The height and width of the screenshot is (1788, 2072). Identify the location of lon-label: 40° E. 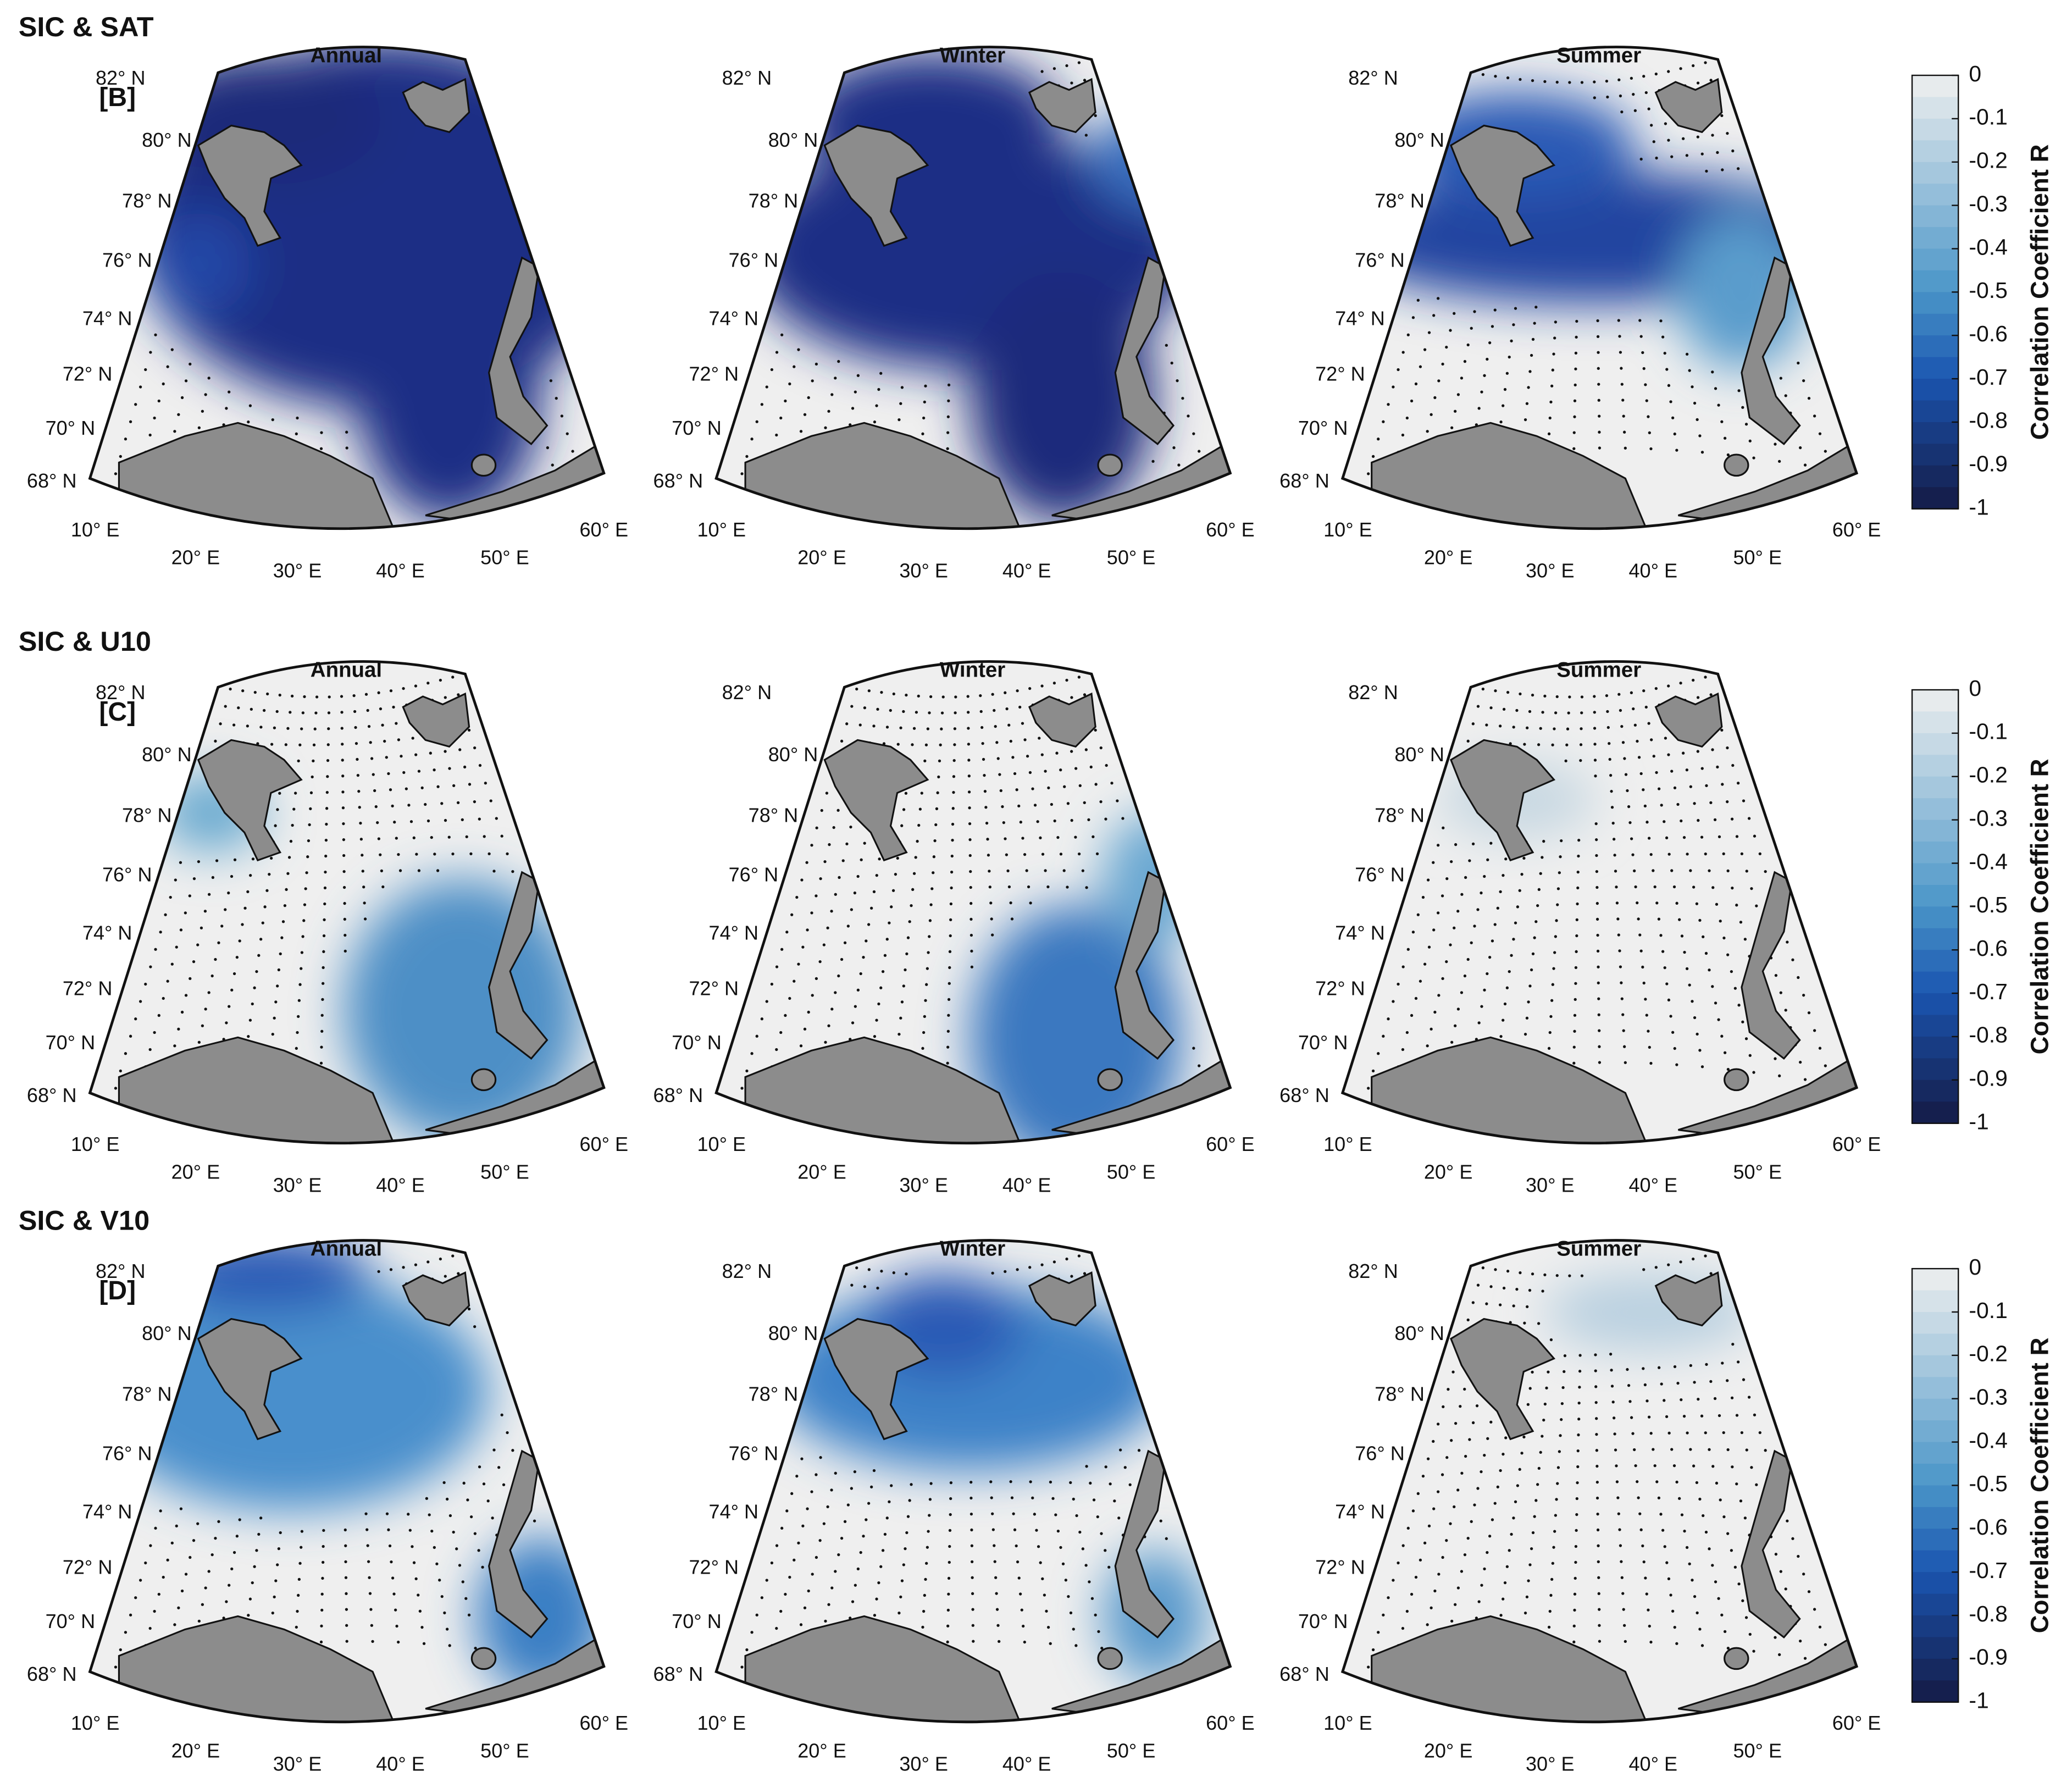
(1653, 1764).